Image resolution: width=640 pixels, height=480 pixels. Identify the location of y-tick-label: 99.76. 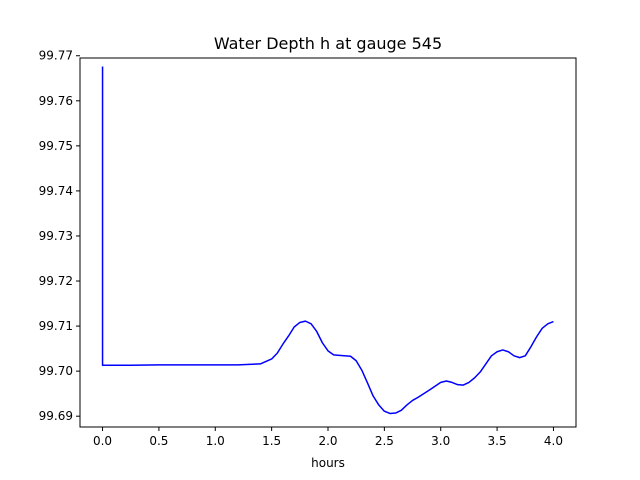
(56, 101).